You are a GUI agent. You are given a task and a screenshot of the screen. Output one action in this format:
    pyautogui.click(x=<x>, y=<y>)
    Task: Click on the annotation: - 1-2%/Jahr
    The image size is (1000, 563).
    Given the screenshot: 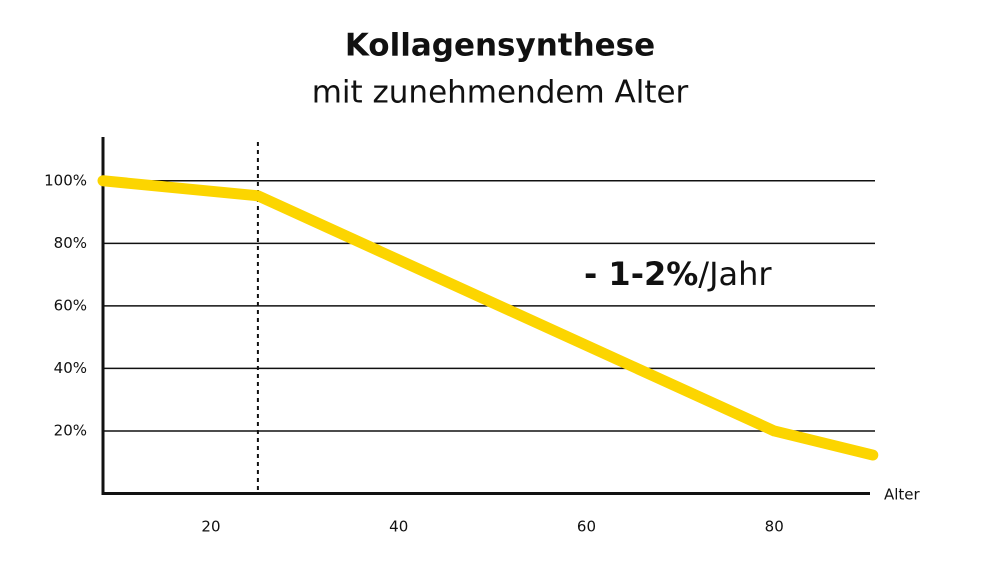 What is the action you would take?
    pyautogui.click(x=678, y=274)
    